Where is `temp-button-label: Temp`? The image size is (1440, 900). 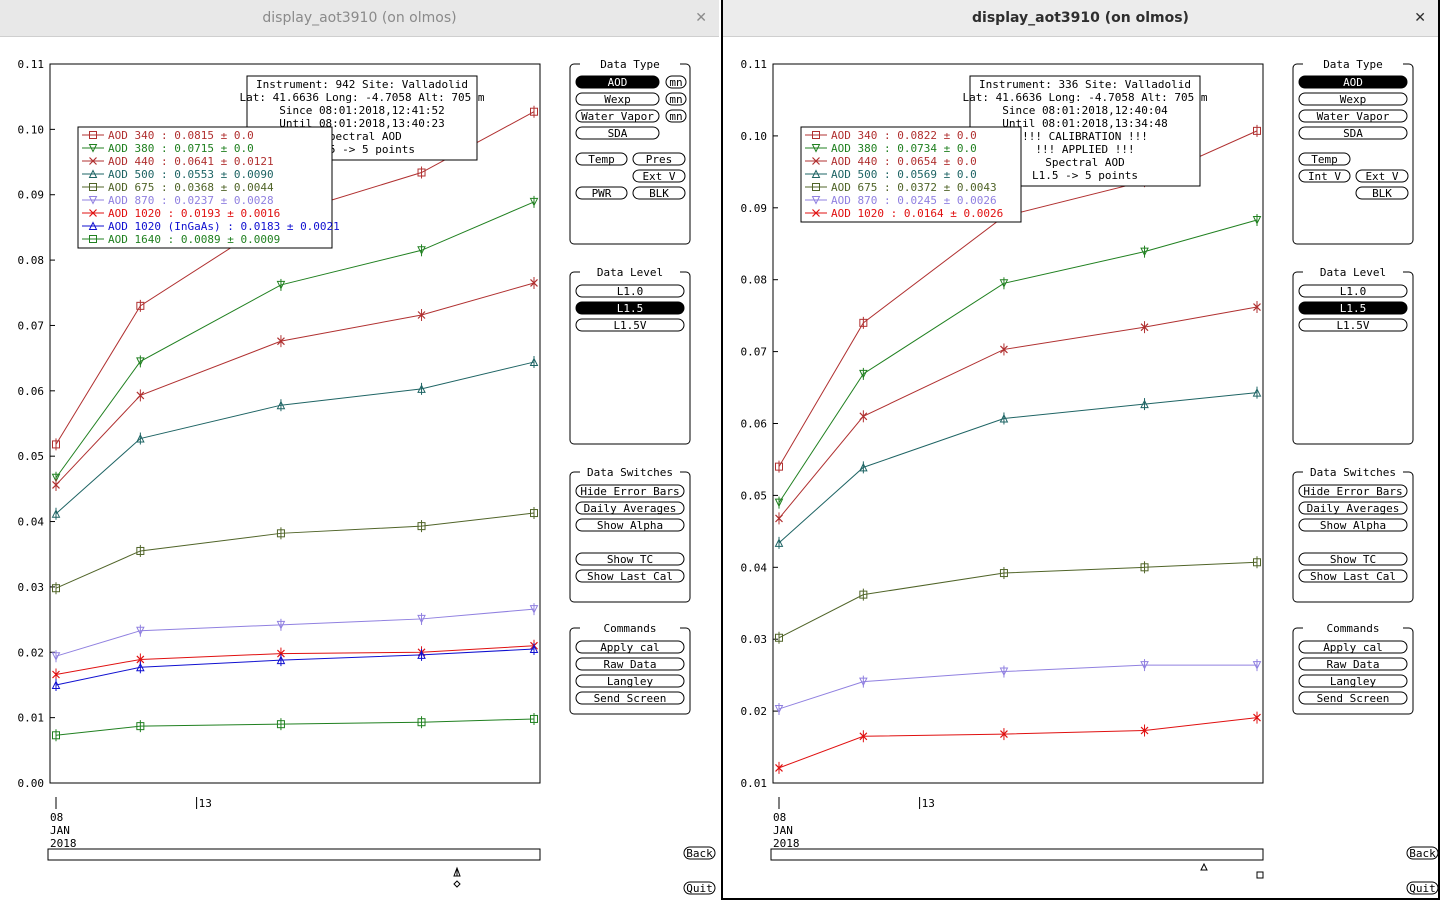
temp-button-label: Temp is located at coordinates (601, 159).